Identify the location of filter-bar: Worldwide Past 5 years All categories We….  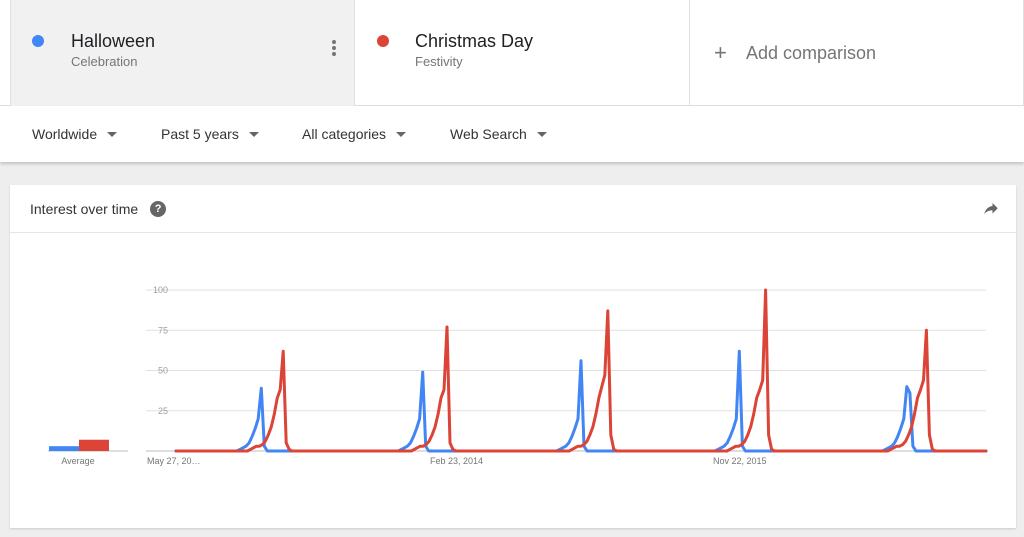
(512, 134).